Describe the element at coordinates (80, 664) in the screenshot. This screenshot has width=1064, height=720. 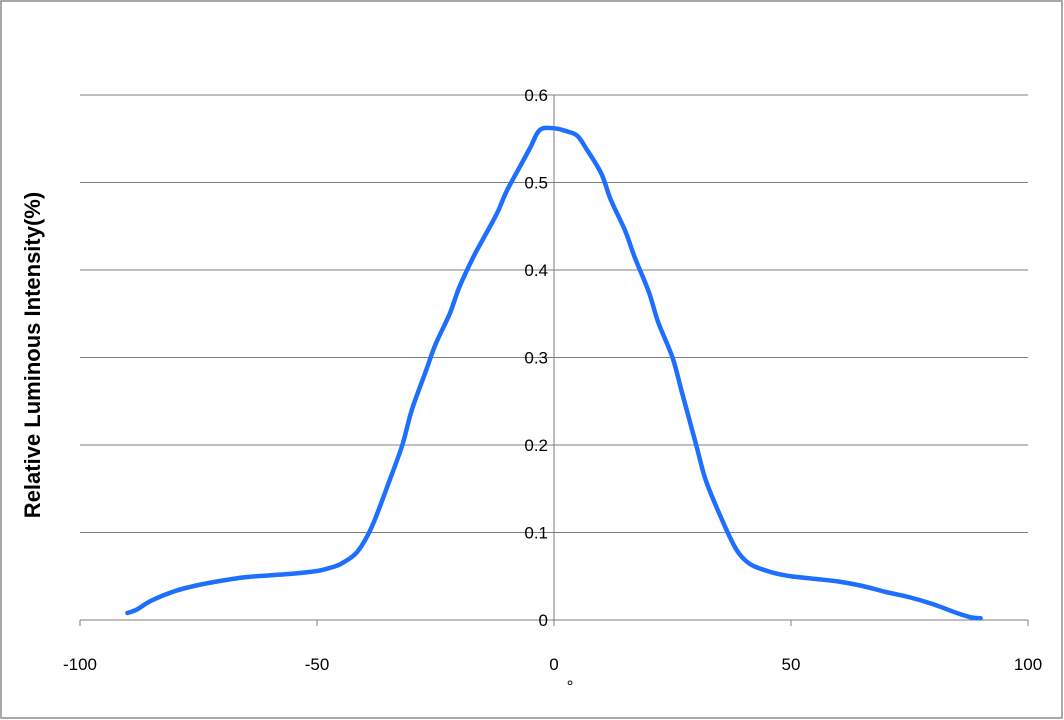
I see `x-tick-label: -100` at that location.